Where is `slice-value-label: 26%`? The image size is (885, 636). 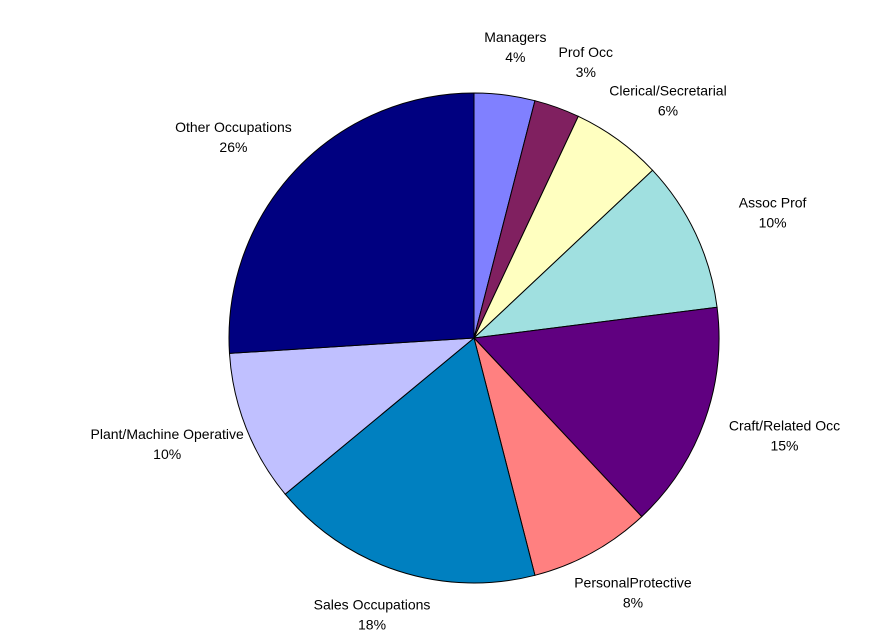 slice-value-label: 26% is located at coordinates (233, 147).